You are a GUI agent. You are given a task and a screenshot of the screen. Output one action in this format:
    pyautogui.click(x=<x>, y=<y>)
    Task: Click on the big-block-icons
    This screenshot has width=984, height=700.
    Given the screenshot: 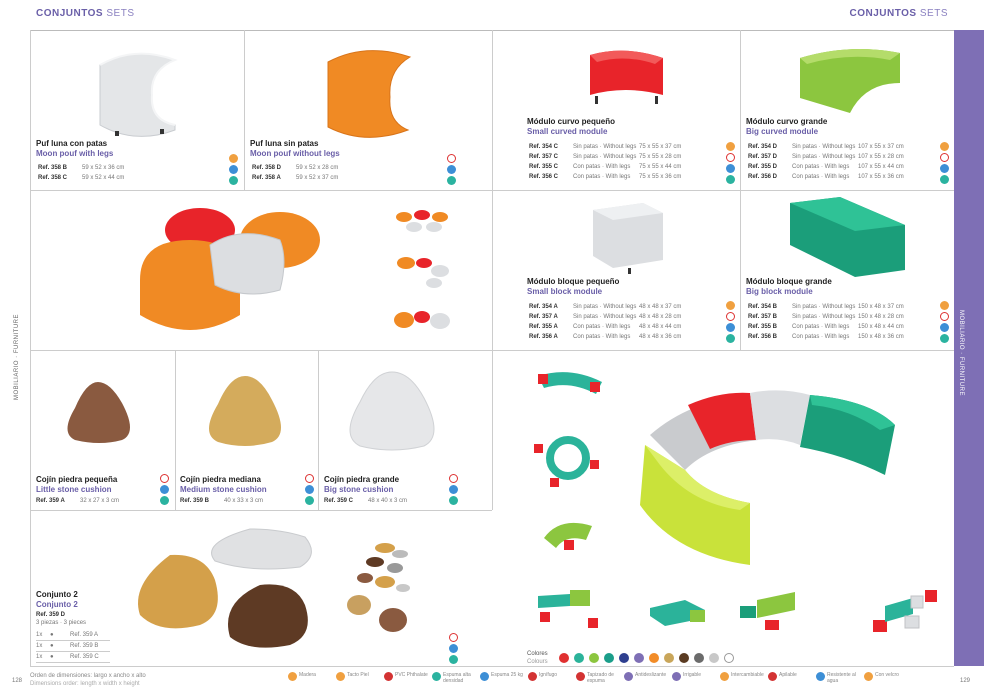 What is the action you would take?
    pyautogui.click(x=944, y=322)
    